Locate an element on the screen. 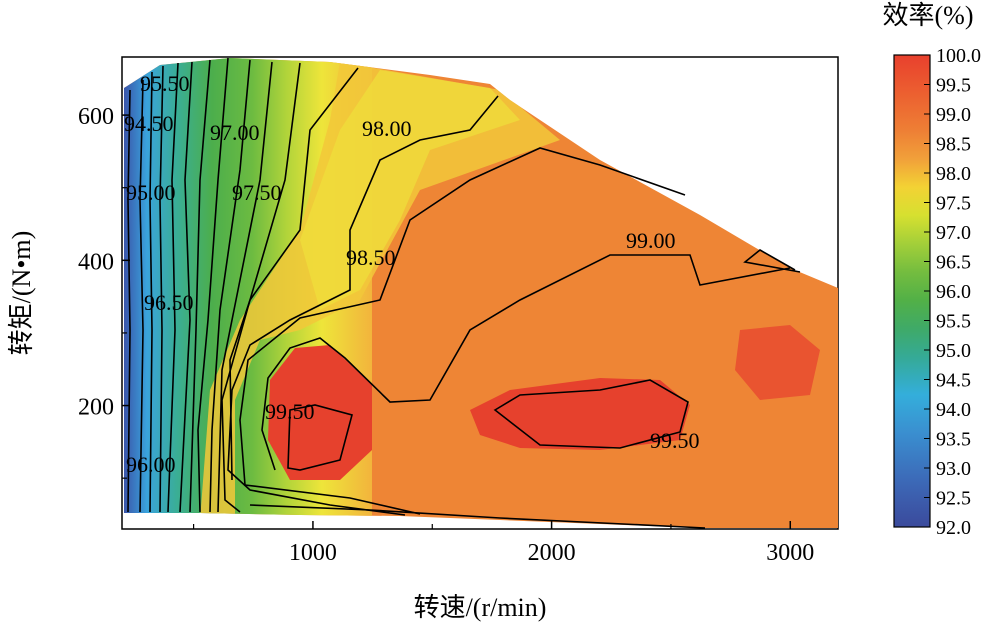 This screenshot has height=626, width=1003. colorbar-tick-label: 94.5 is located at coordinates (953, 381).